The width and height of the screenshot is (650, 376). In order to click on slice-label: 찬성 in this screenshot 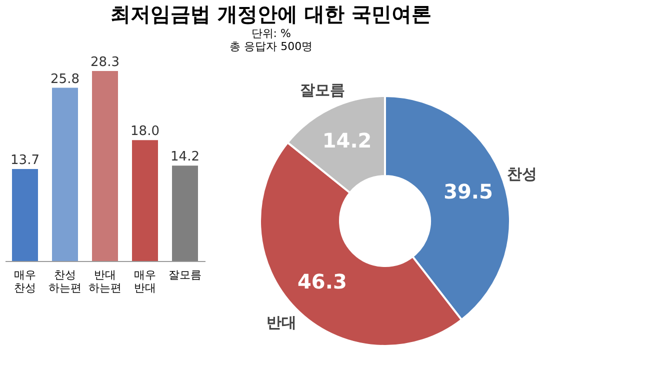, I will do `click(522, 174)`.